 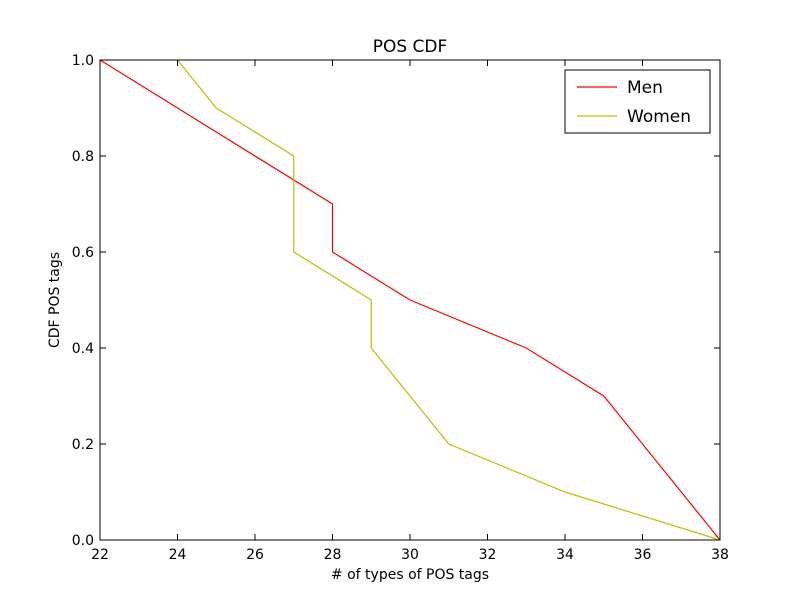 What do you see at coordinates (643, 555) in the screenshot?
I see `x-tick-label: 36` at bounding box center [643, 555].